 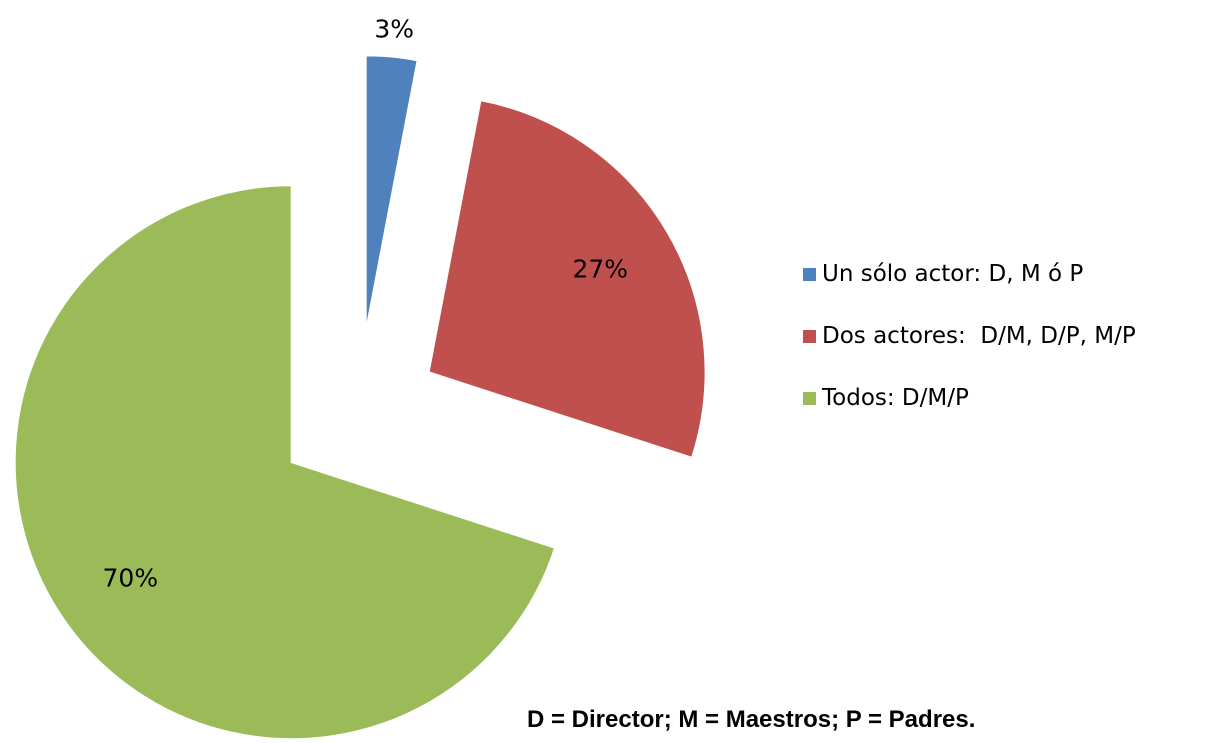 What do you see at coordinates (953, 274) in the screenshot?
I see `legend-label: Un sólo actor: D, M ó P` at bounding box center [953, 274].